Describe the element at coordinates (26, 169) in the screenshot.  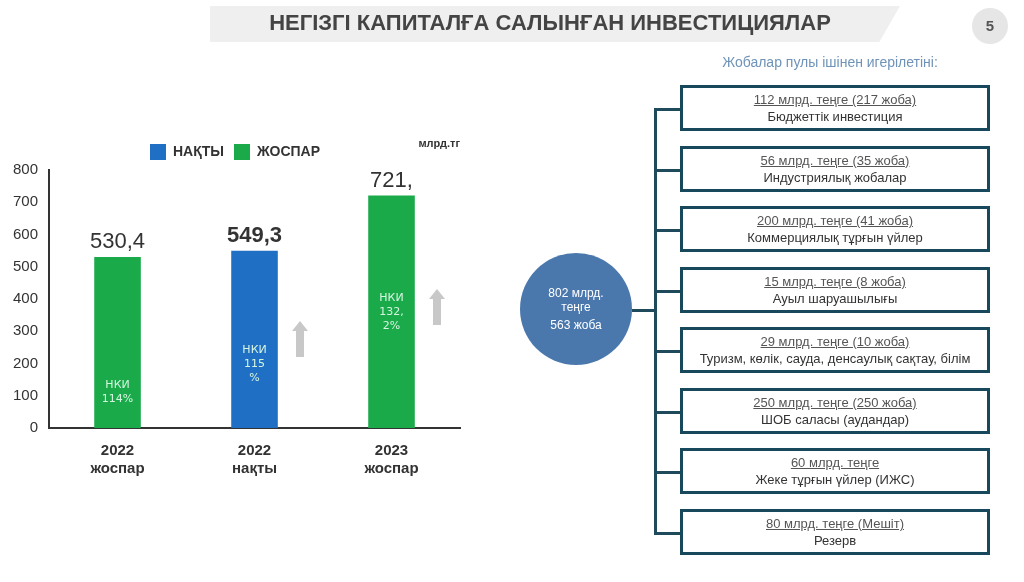
I see `y-tick-label: 800` at that location.